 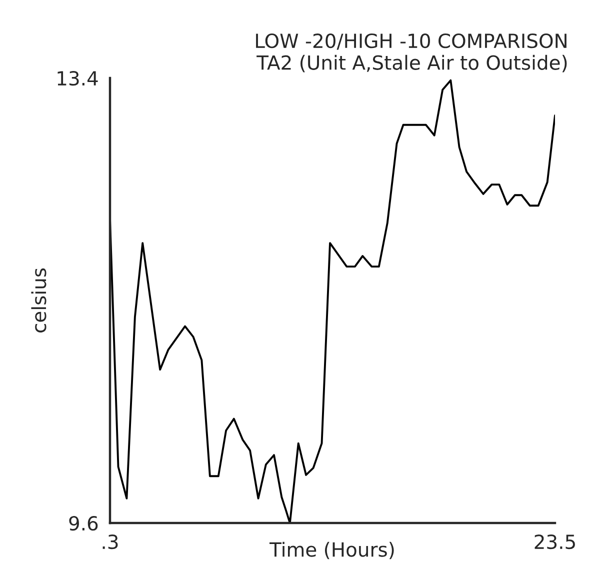 I want to click on y-tick-label: 13.4, so click(x=78, y=78).